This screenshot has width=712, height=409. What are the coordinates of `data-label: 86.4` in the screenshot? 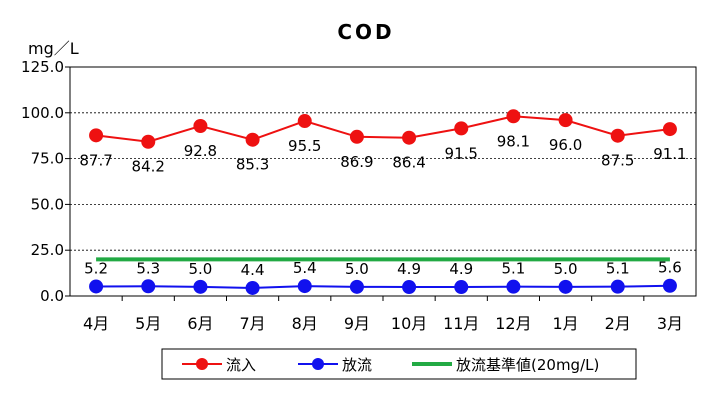 It's located at (408, 163).